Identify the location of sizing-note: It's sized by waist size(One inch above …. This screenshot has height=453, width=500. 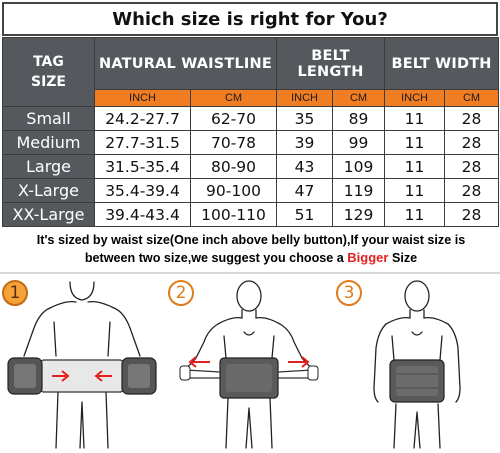
(251, 249).